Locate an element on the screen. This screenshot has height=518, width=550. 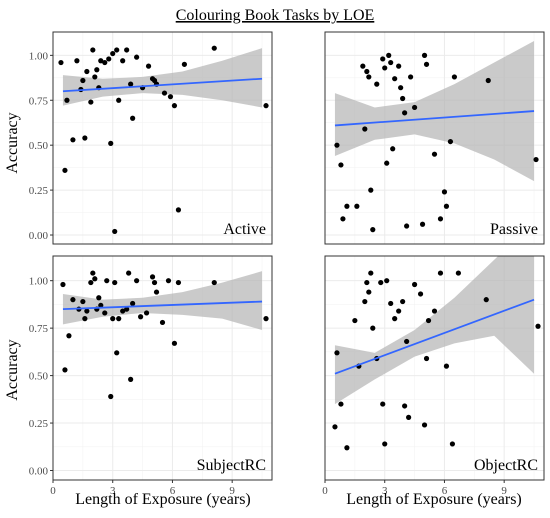
y-tick-label: 0.75 is located at coordinates (39, 329).